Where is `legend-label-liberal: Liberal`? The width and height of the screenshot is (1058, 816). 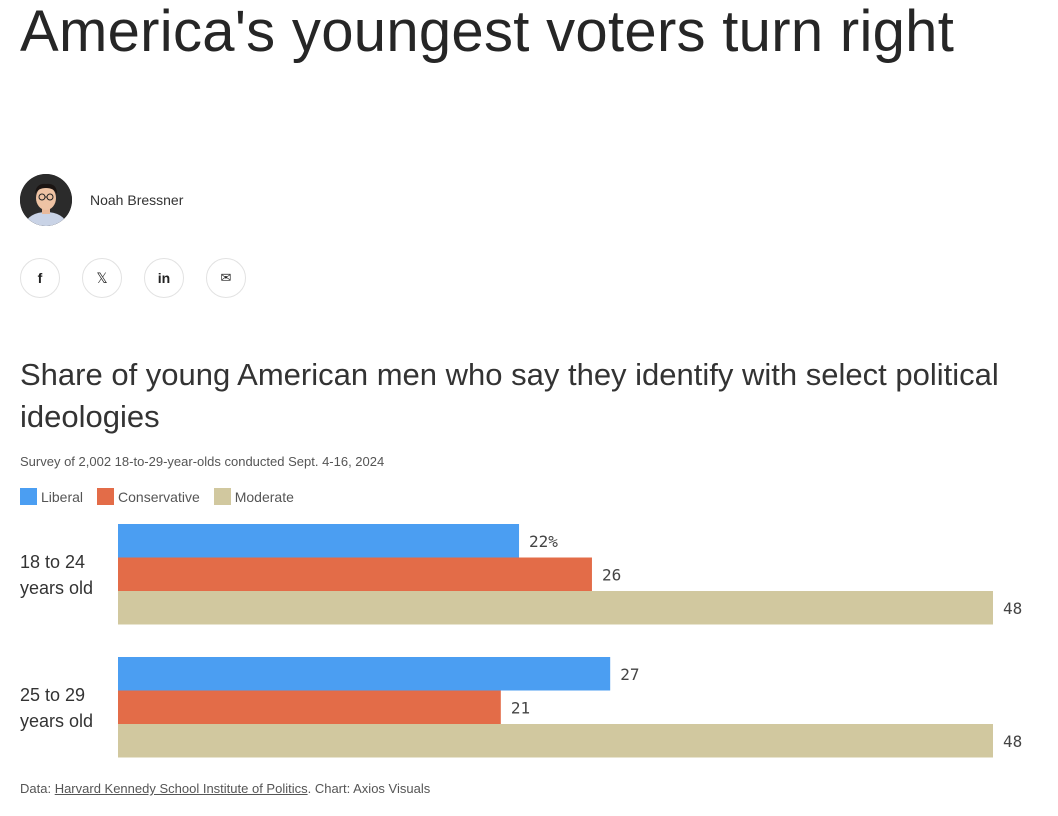
legend-label-liberal: Liberal is located at coordinates (62, 496).